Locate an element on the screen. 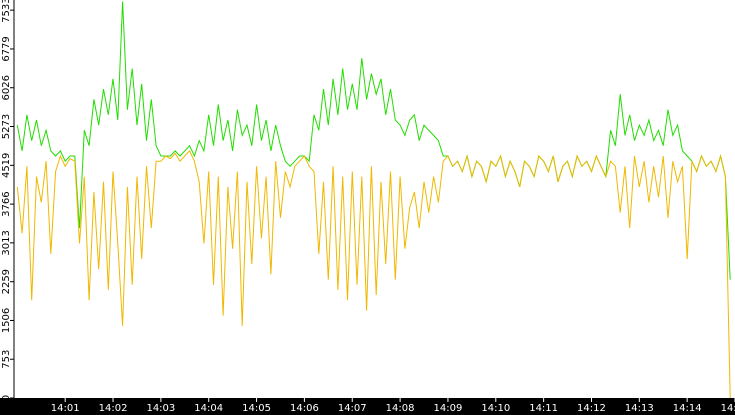 The image size is (735, 415). y-tick-label: 7533 is located at coordinates (6, 11).